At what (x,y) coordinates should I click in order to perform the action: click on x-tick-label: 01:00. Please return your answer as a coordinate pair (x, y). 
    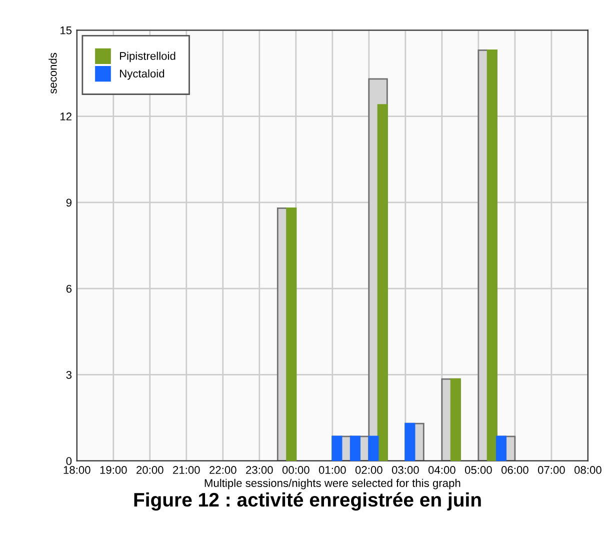
    Looking at the image, I should click on (332, 470).